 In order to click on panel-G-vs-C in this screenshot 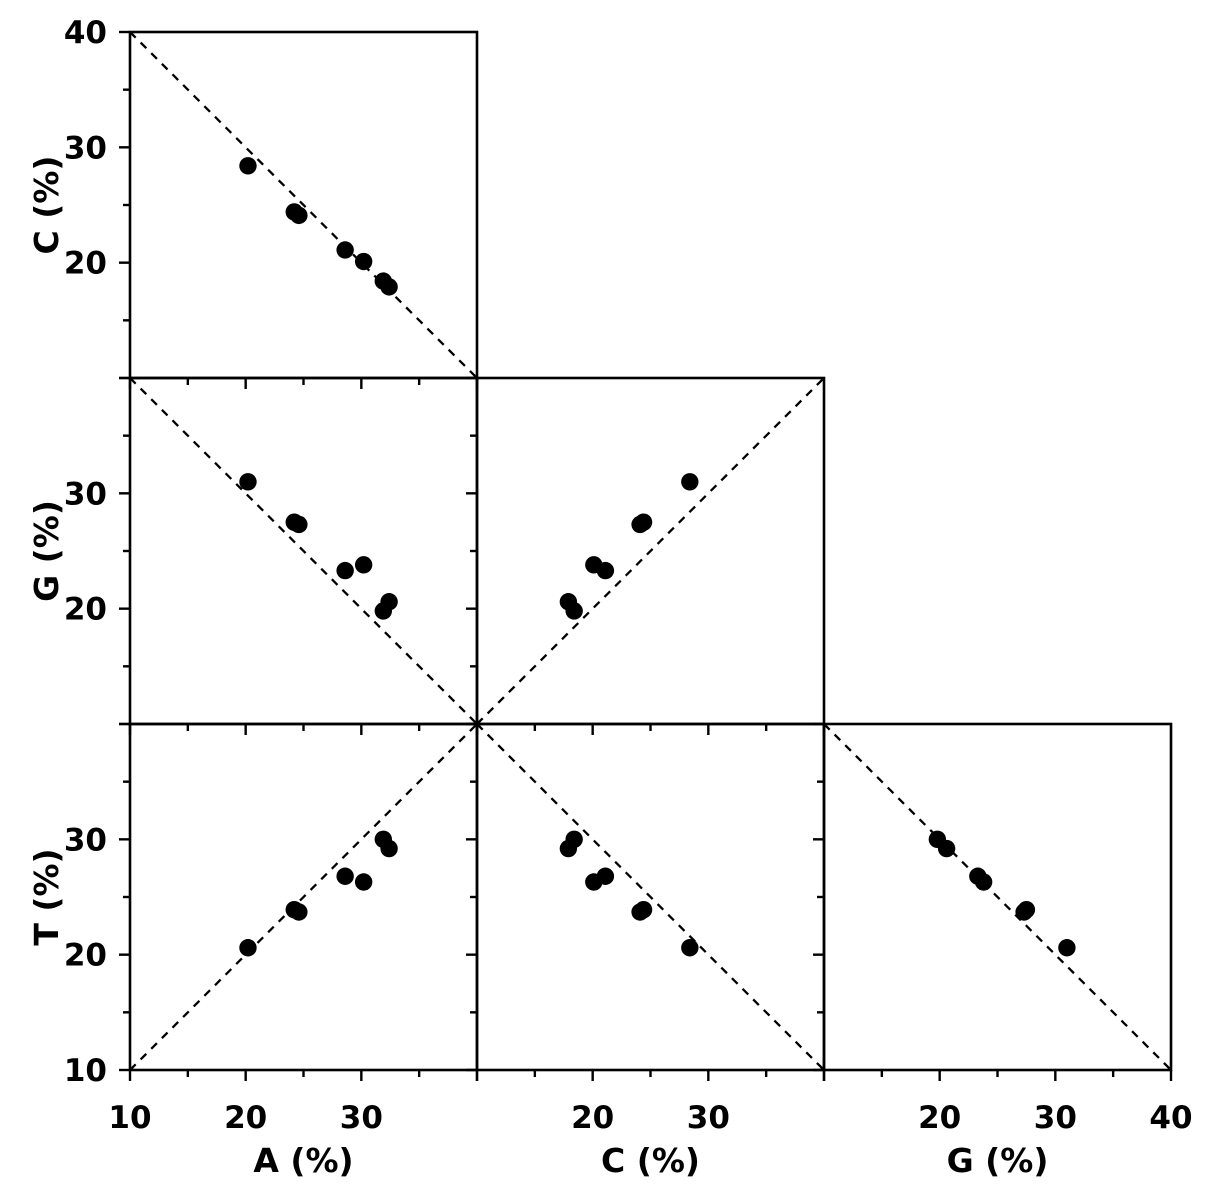, I will do `click(646, 555)`.